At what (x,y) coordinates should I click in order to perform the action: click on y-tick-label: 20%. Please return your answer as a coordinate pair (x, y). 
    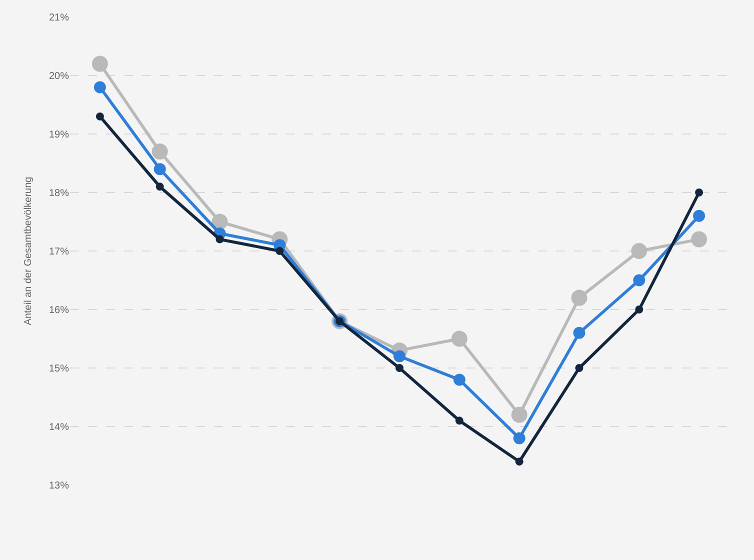
    Looking at the image, I should click on (59, 76).